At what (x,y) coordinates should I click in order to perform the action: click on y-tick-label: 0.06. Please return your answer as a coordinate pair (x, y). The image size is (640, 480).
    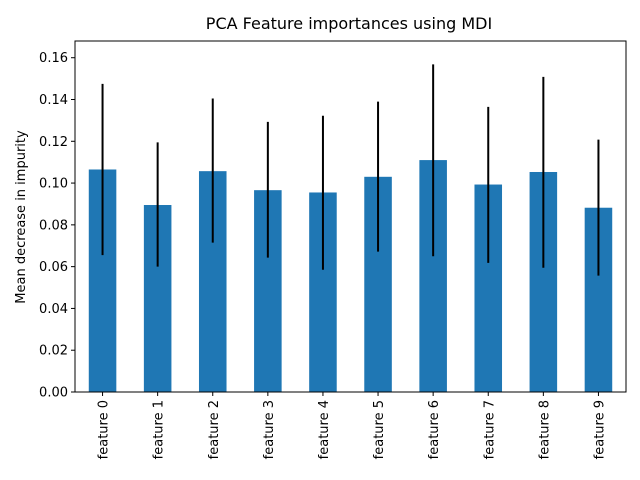
    Looking at the image, I should click on (53, 267).